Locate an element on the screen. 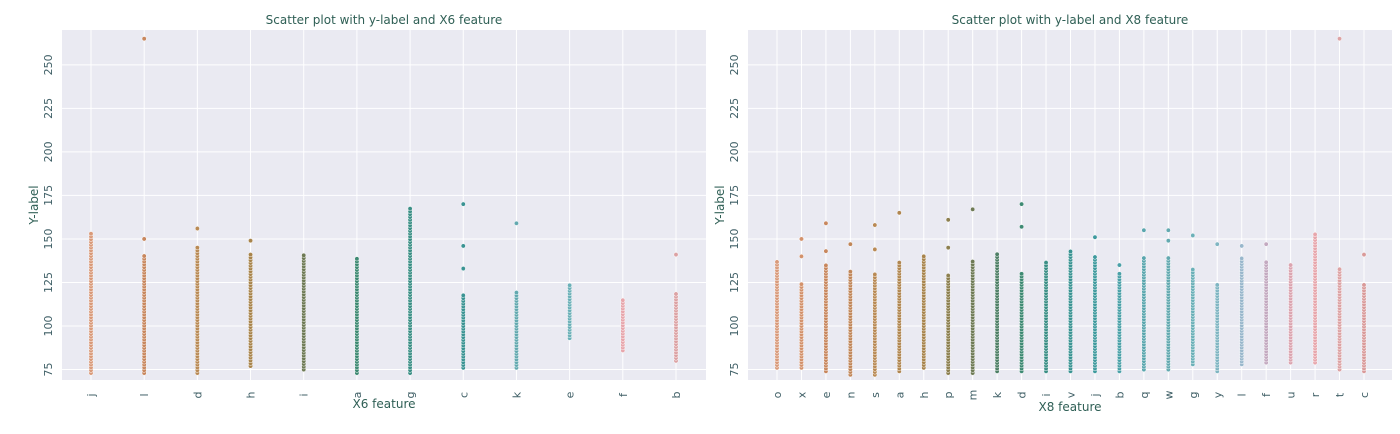 Image resolution: width=1400 pixels, height=434 pixels. left-y-tick-label: 250 is located at coordinates (48, 64).